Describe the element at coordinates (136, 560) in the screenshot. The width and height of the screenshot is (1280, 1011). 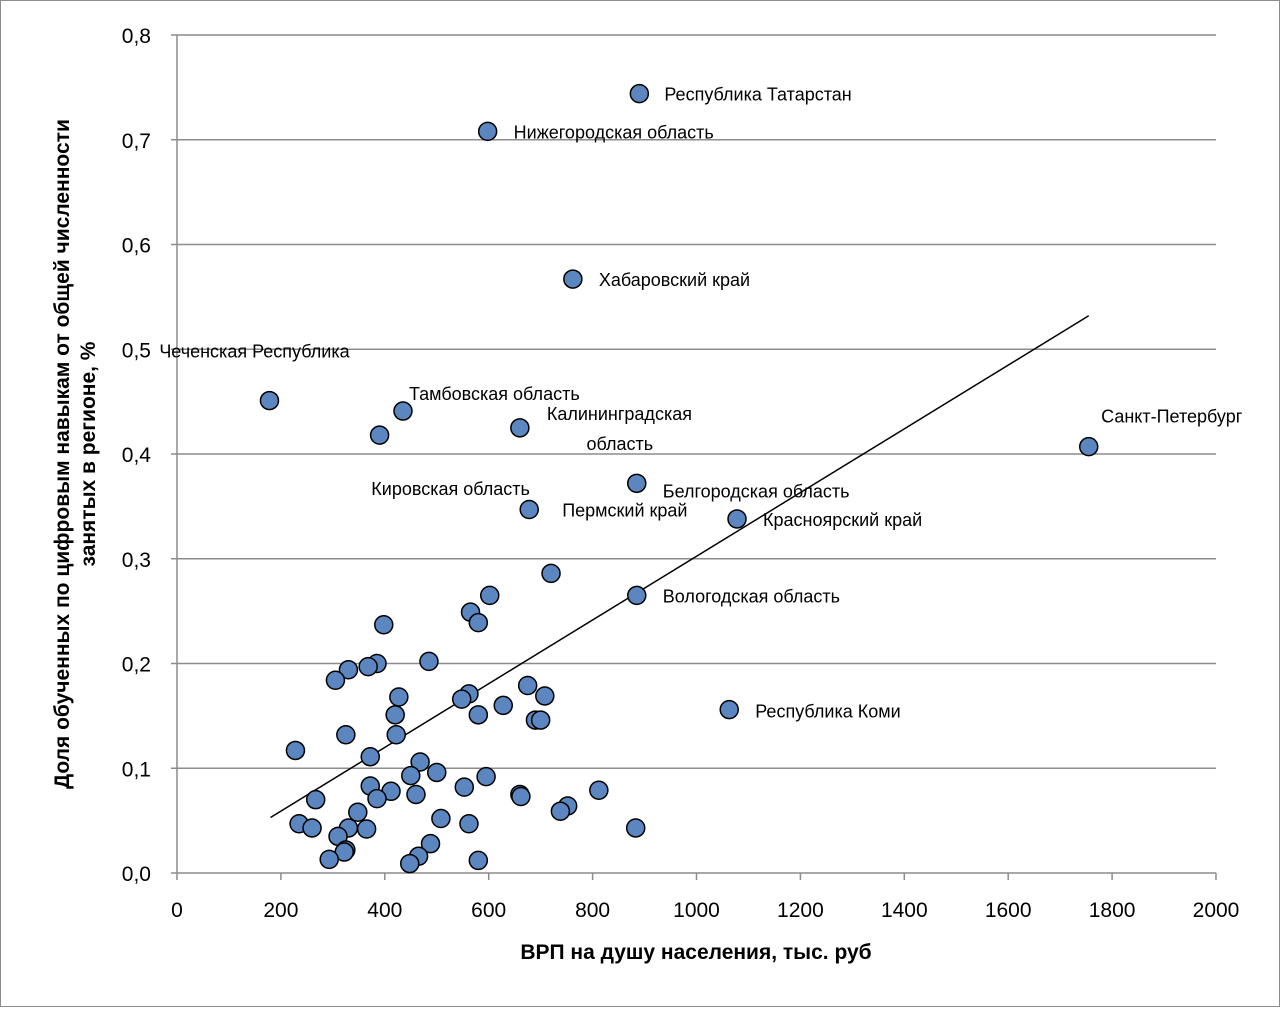
I see `y-tick-label: 0,3` at that location.